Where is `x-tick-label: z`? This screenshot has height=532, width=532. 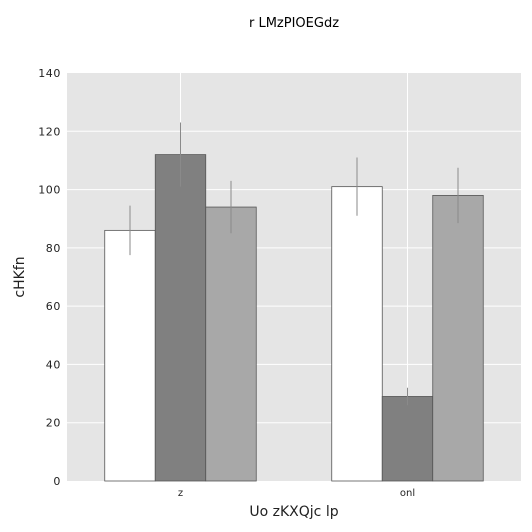 x-tick-label: z is located at coordinates (180, 493).